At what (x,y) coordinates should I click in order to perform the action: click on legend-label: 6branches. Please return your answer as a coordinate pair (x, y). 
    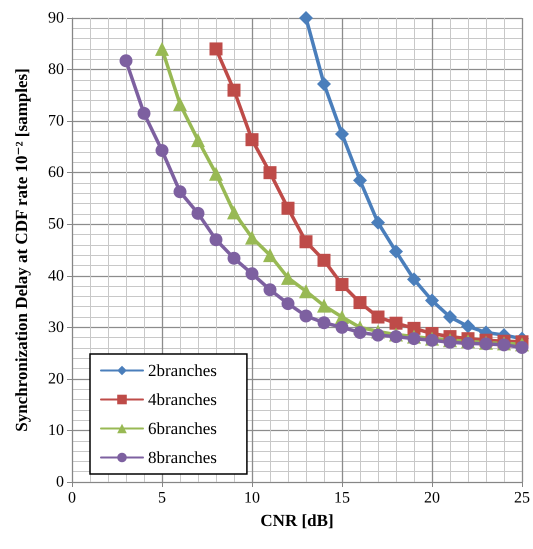
    Looking at the image, I should click on (182, 428).